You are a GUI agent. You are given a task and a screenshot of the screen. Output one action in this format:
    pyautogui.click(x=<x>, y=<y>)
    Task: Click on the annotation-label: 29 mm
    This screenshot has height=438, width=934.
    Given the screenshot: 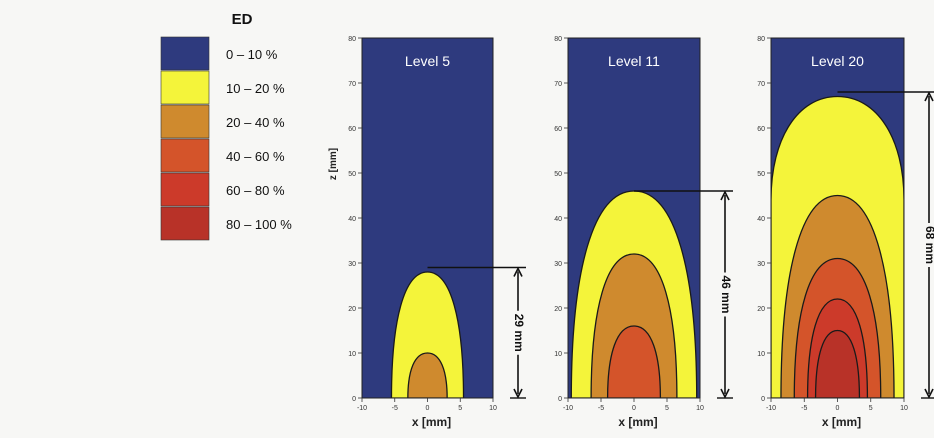 What is the action you would take?
    pyautogui.click(x=519, y=333)
    